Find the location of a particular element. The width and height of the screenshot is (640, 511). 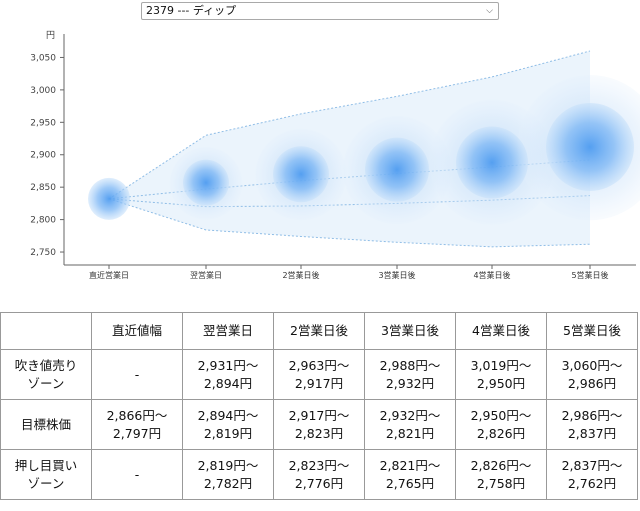

cell-line: 2,837円～ is located at coordinates (592, 465).